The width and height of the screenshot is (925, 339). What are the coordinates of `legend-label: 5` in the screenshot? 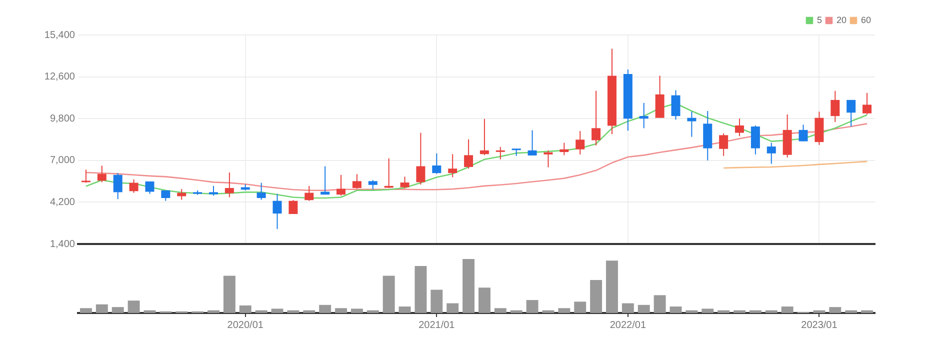 It's located at (819, 19).